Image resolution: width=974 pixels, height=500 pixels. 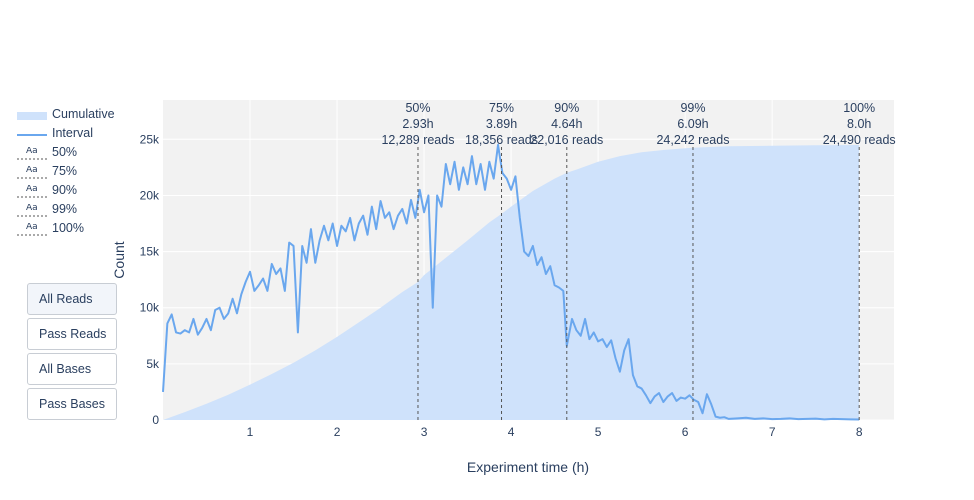 I want to click on legend-label: 50%, so click(x=65, y=152).